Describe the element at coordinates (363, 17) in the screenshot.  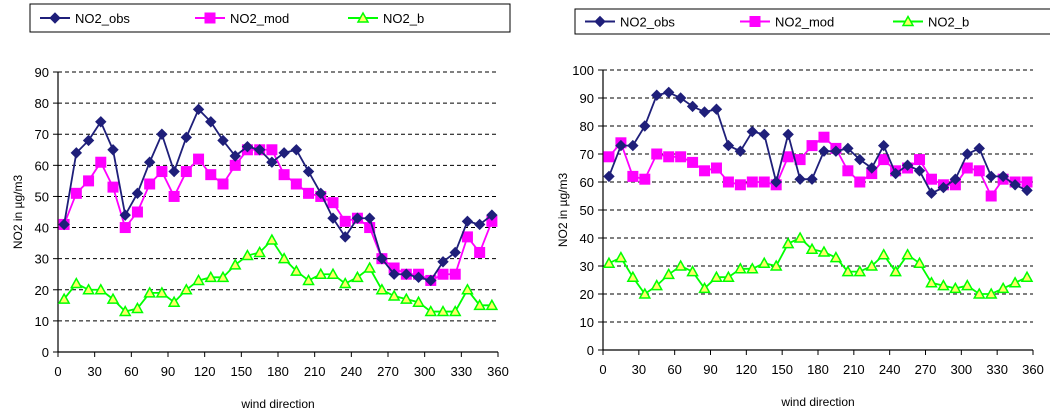
I see `legend-marker-NO2_b` at that location.